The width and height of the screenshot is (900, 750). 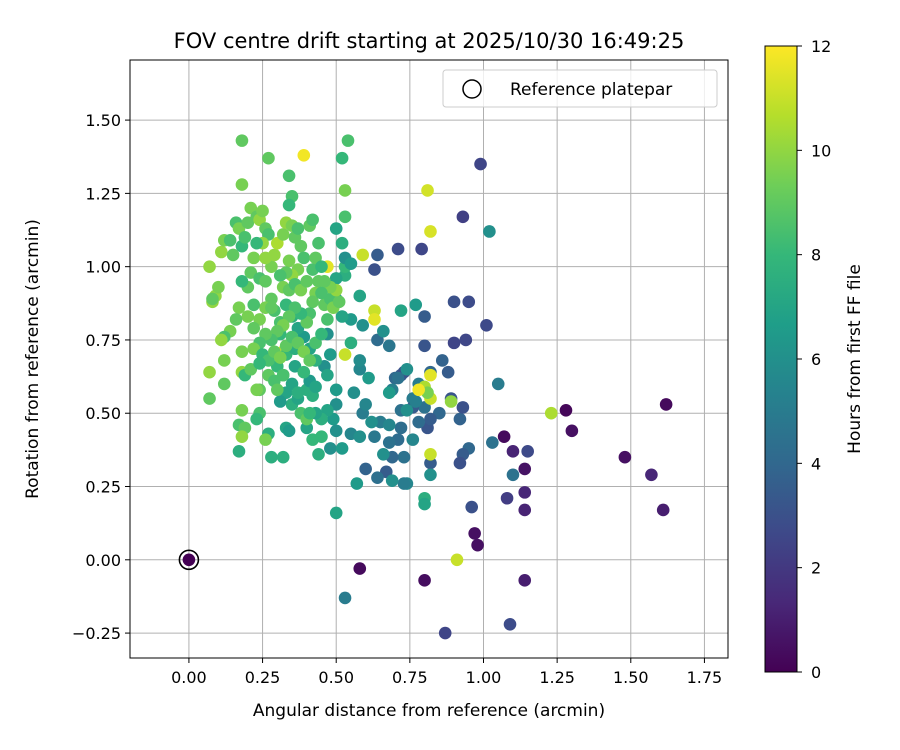 I want to click on colorbar: 0 2 4 6 8 10 12 Hours from first FF file, so click(x=814, y=359).